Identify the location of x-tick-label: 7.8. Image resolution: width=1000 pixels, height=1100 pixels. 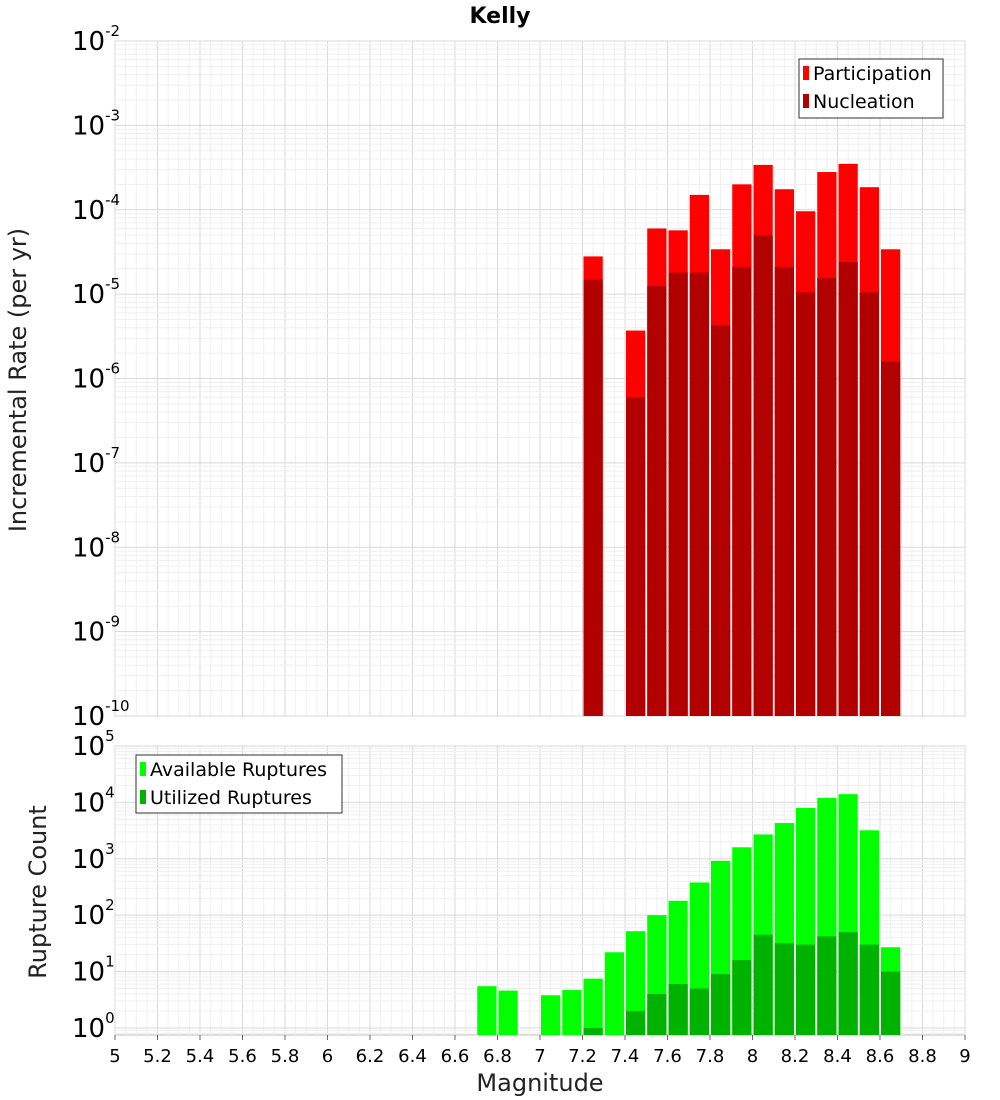
(710, 1056).